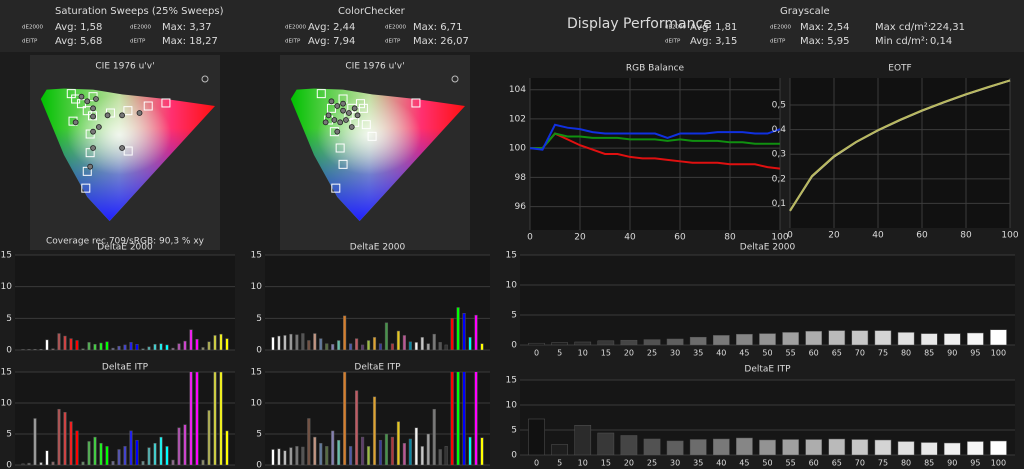 This screenshot has height=469, width=1024. Describe the element at coordinates (7, 287) in the screenshot. I see `y-tick-label: 10` at that location.